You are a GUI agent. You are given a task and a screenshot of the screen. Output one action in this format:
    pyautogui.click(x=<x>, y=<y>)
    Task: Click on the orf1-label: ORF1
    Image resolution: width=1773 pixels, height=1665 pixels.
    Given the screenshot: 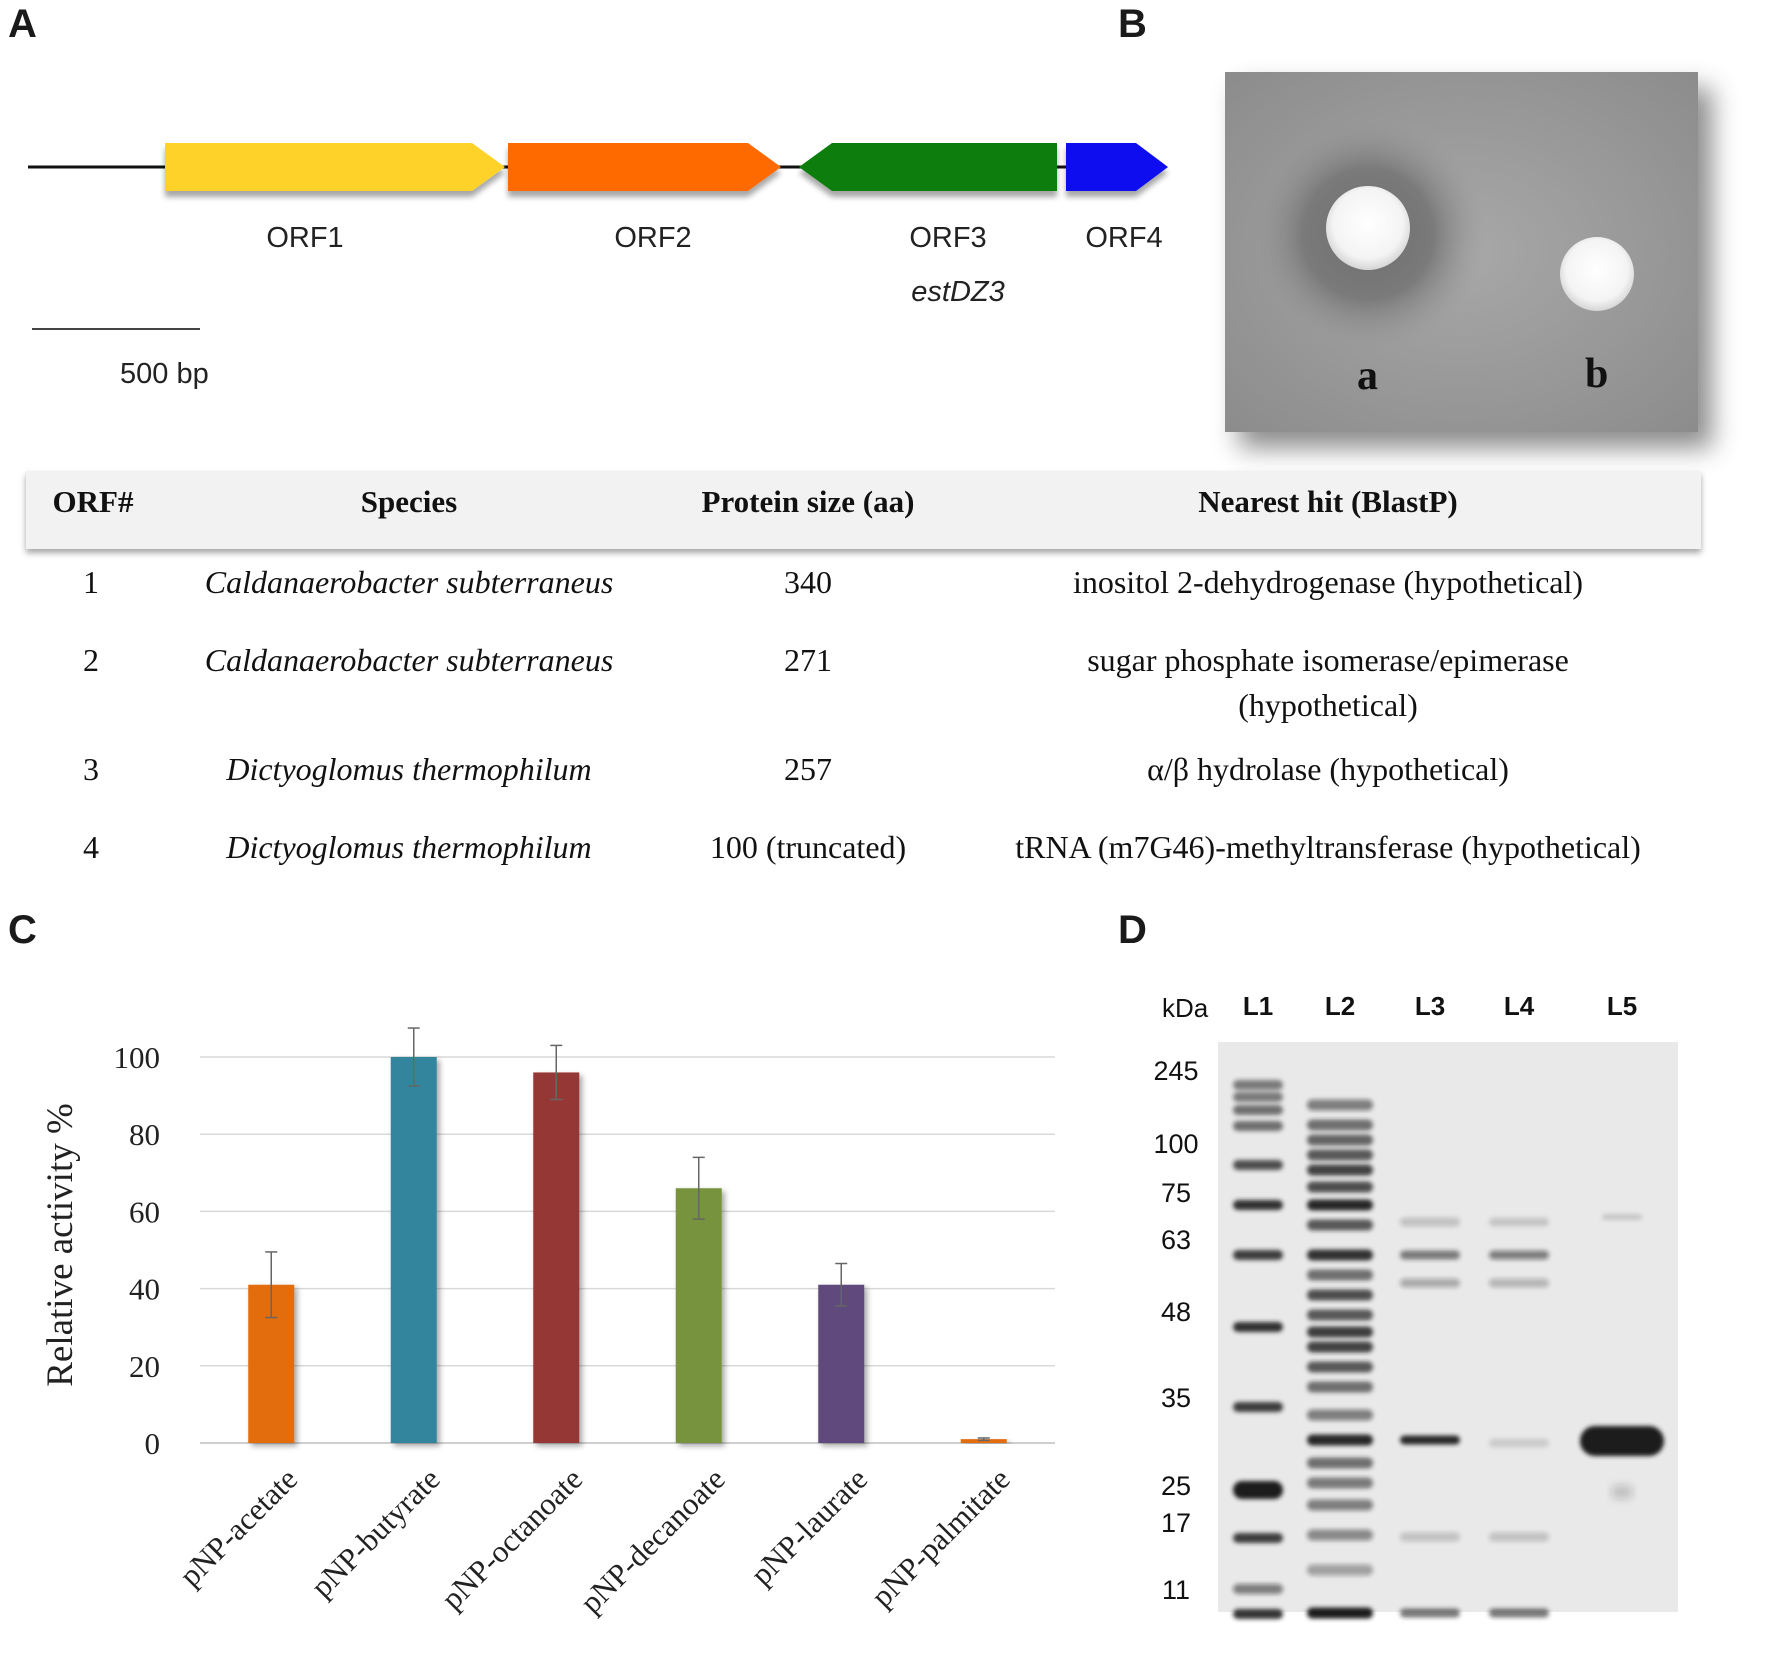 What is the action you would take?
    pyautogui.click(x=305, y=238)
    